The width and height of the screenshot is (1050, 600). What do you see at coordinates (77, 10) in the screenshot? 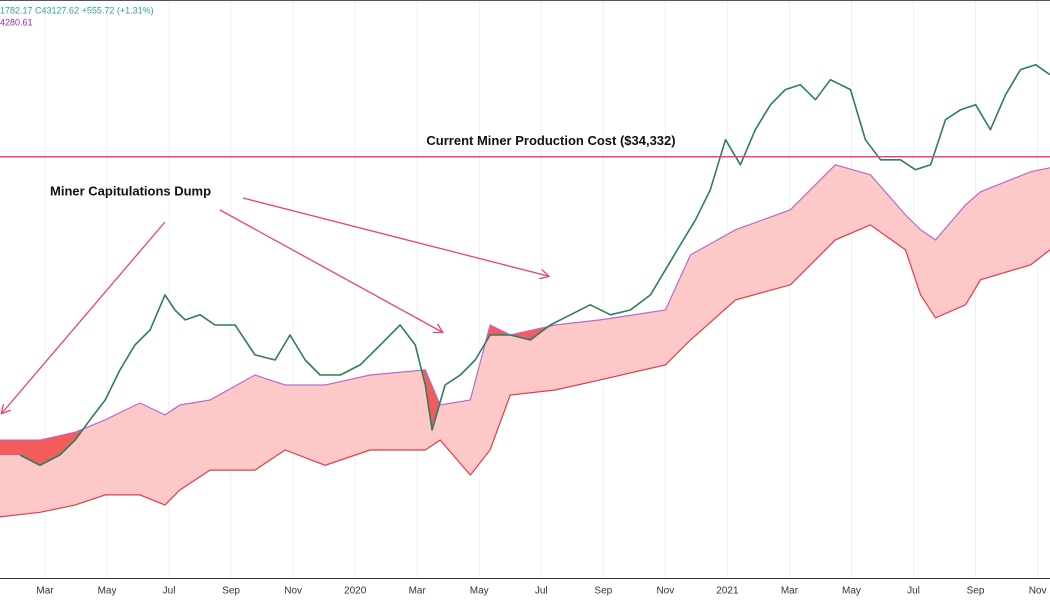
I see `legend-text: 1782.17 C43127.62 +555.72 (+1.31%)` at bounding box center [77, 10].